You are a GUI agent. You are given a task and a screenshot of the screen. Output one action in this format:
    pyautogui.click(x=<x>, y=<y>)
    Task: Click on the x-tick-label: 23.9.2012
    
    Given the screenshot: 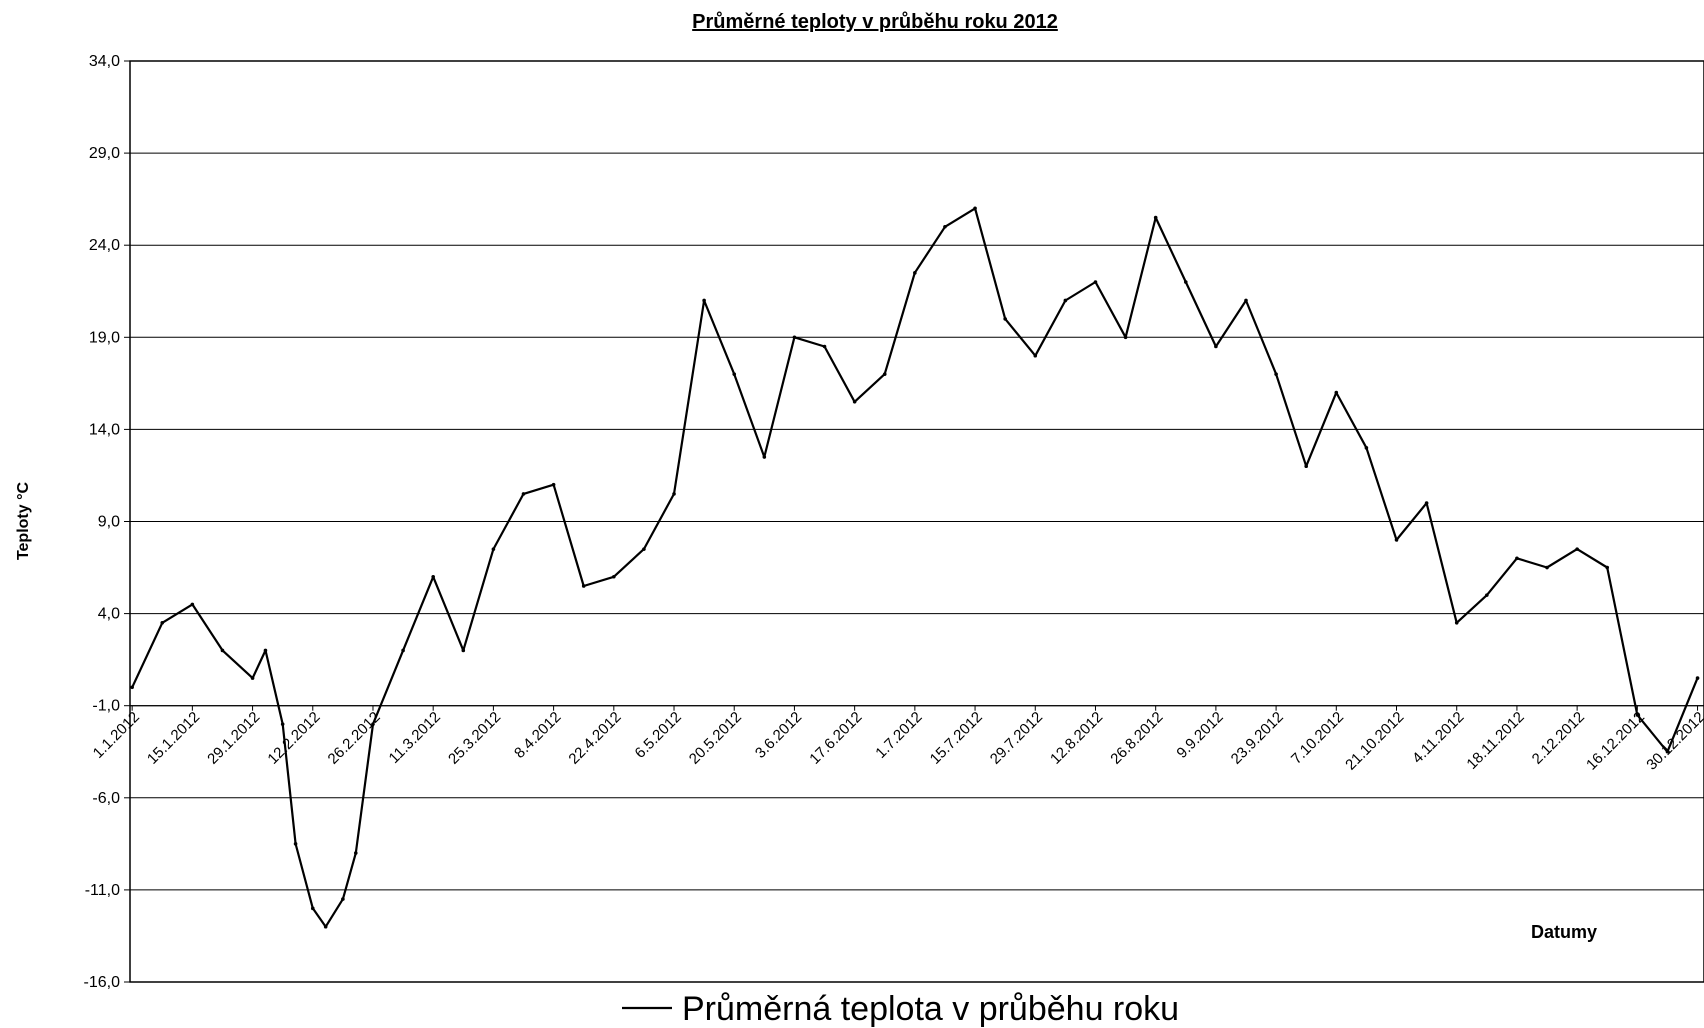 What is the action you would take?
    pyautogui.click(x=1257, y=738)
    